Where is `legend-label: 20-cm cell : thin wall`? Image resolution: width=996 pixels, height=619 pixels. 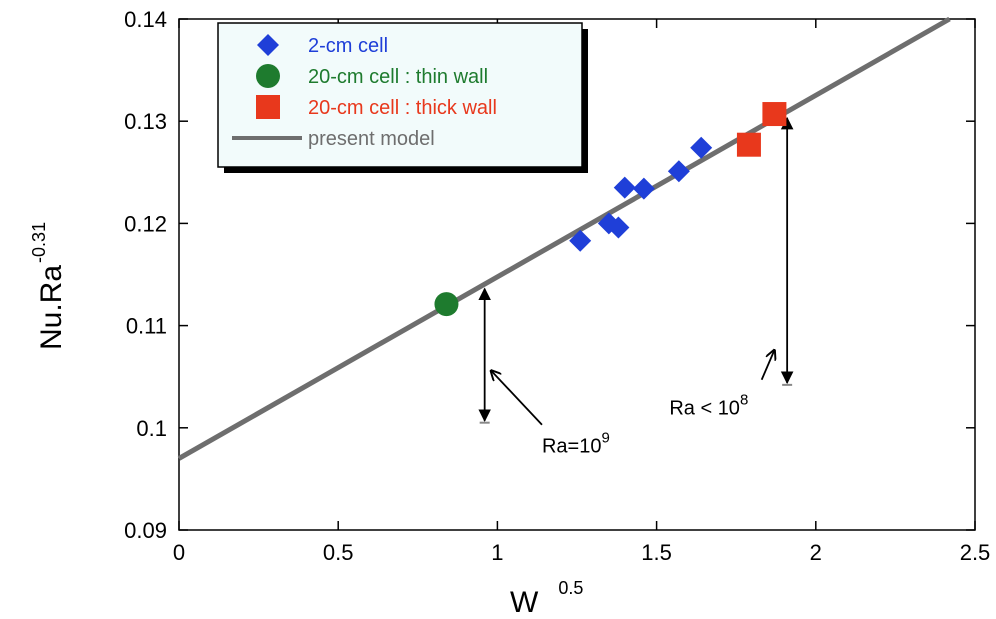
legend-label: 20-cm cell : thin wall is located at coordinates (398, 77).